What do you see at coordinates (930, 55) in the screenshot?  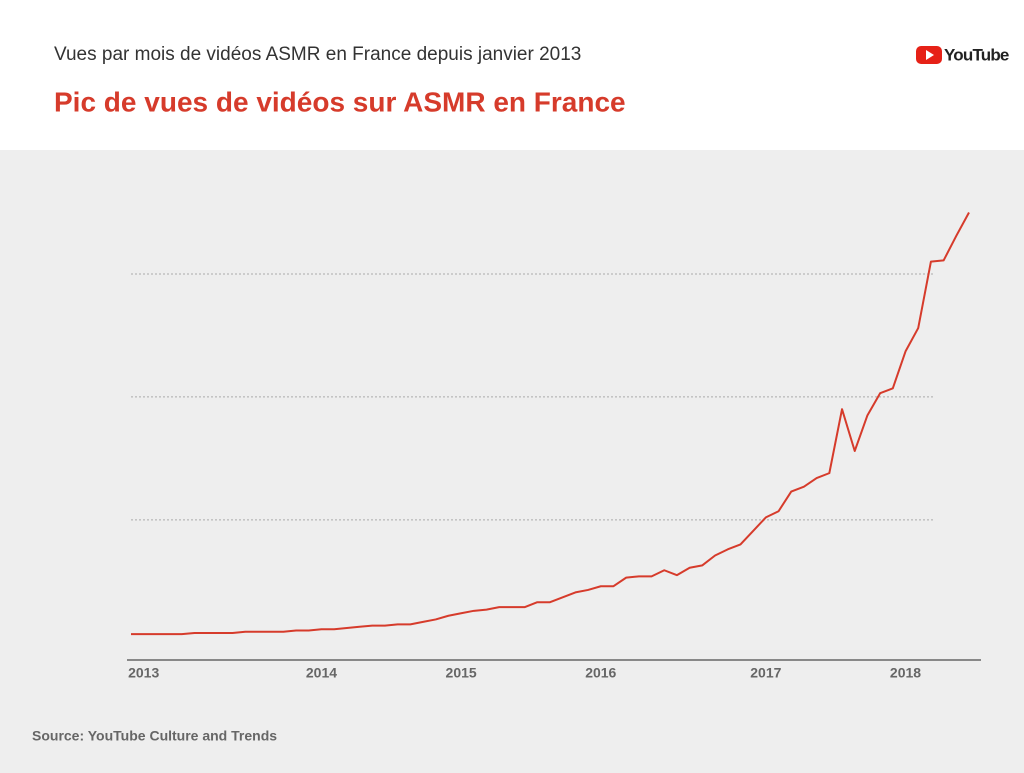 I see `logo-play` at bounding box center [930, 55].